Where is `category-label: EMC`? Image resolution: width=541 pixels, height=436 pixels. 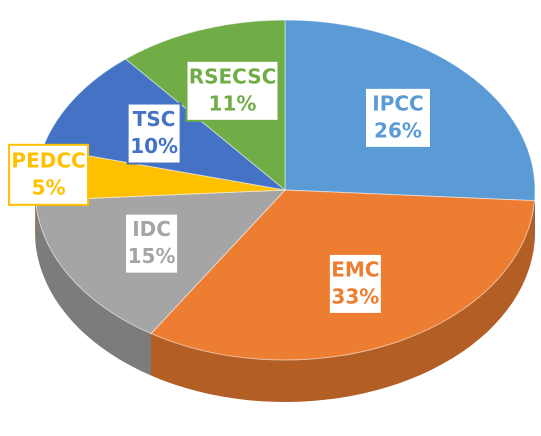 category-label: EMC is located at coordinates (355, 269).